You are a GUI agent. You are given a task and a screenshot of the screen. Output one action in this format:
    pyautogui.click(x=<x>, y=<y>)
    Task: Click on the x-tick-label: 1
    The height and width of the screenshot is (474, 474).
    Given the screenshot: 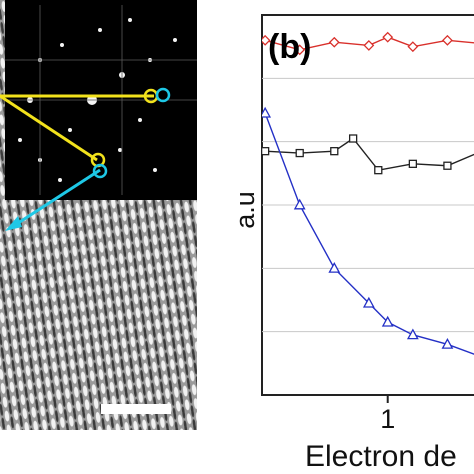 What is the action you would take?
    pyautogui.click(x=387, y=419)
    